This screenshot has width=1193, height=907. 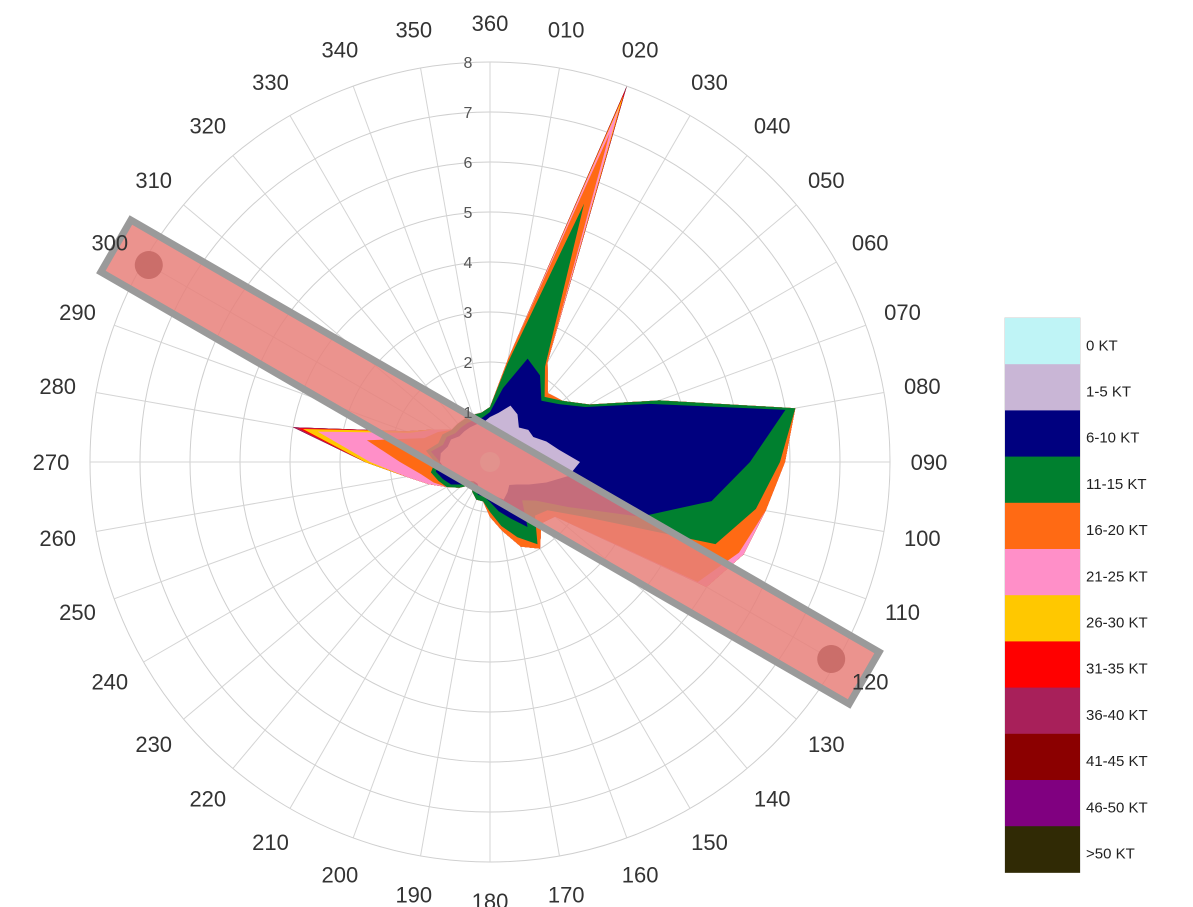 I want to click on legend-label--50-kt: >50 KT, so click(x=1110, y=854).